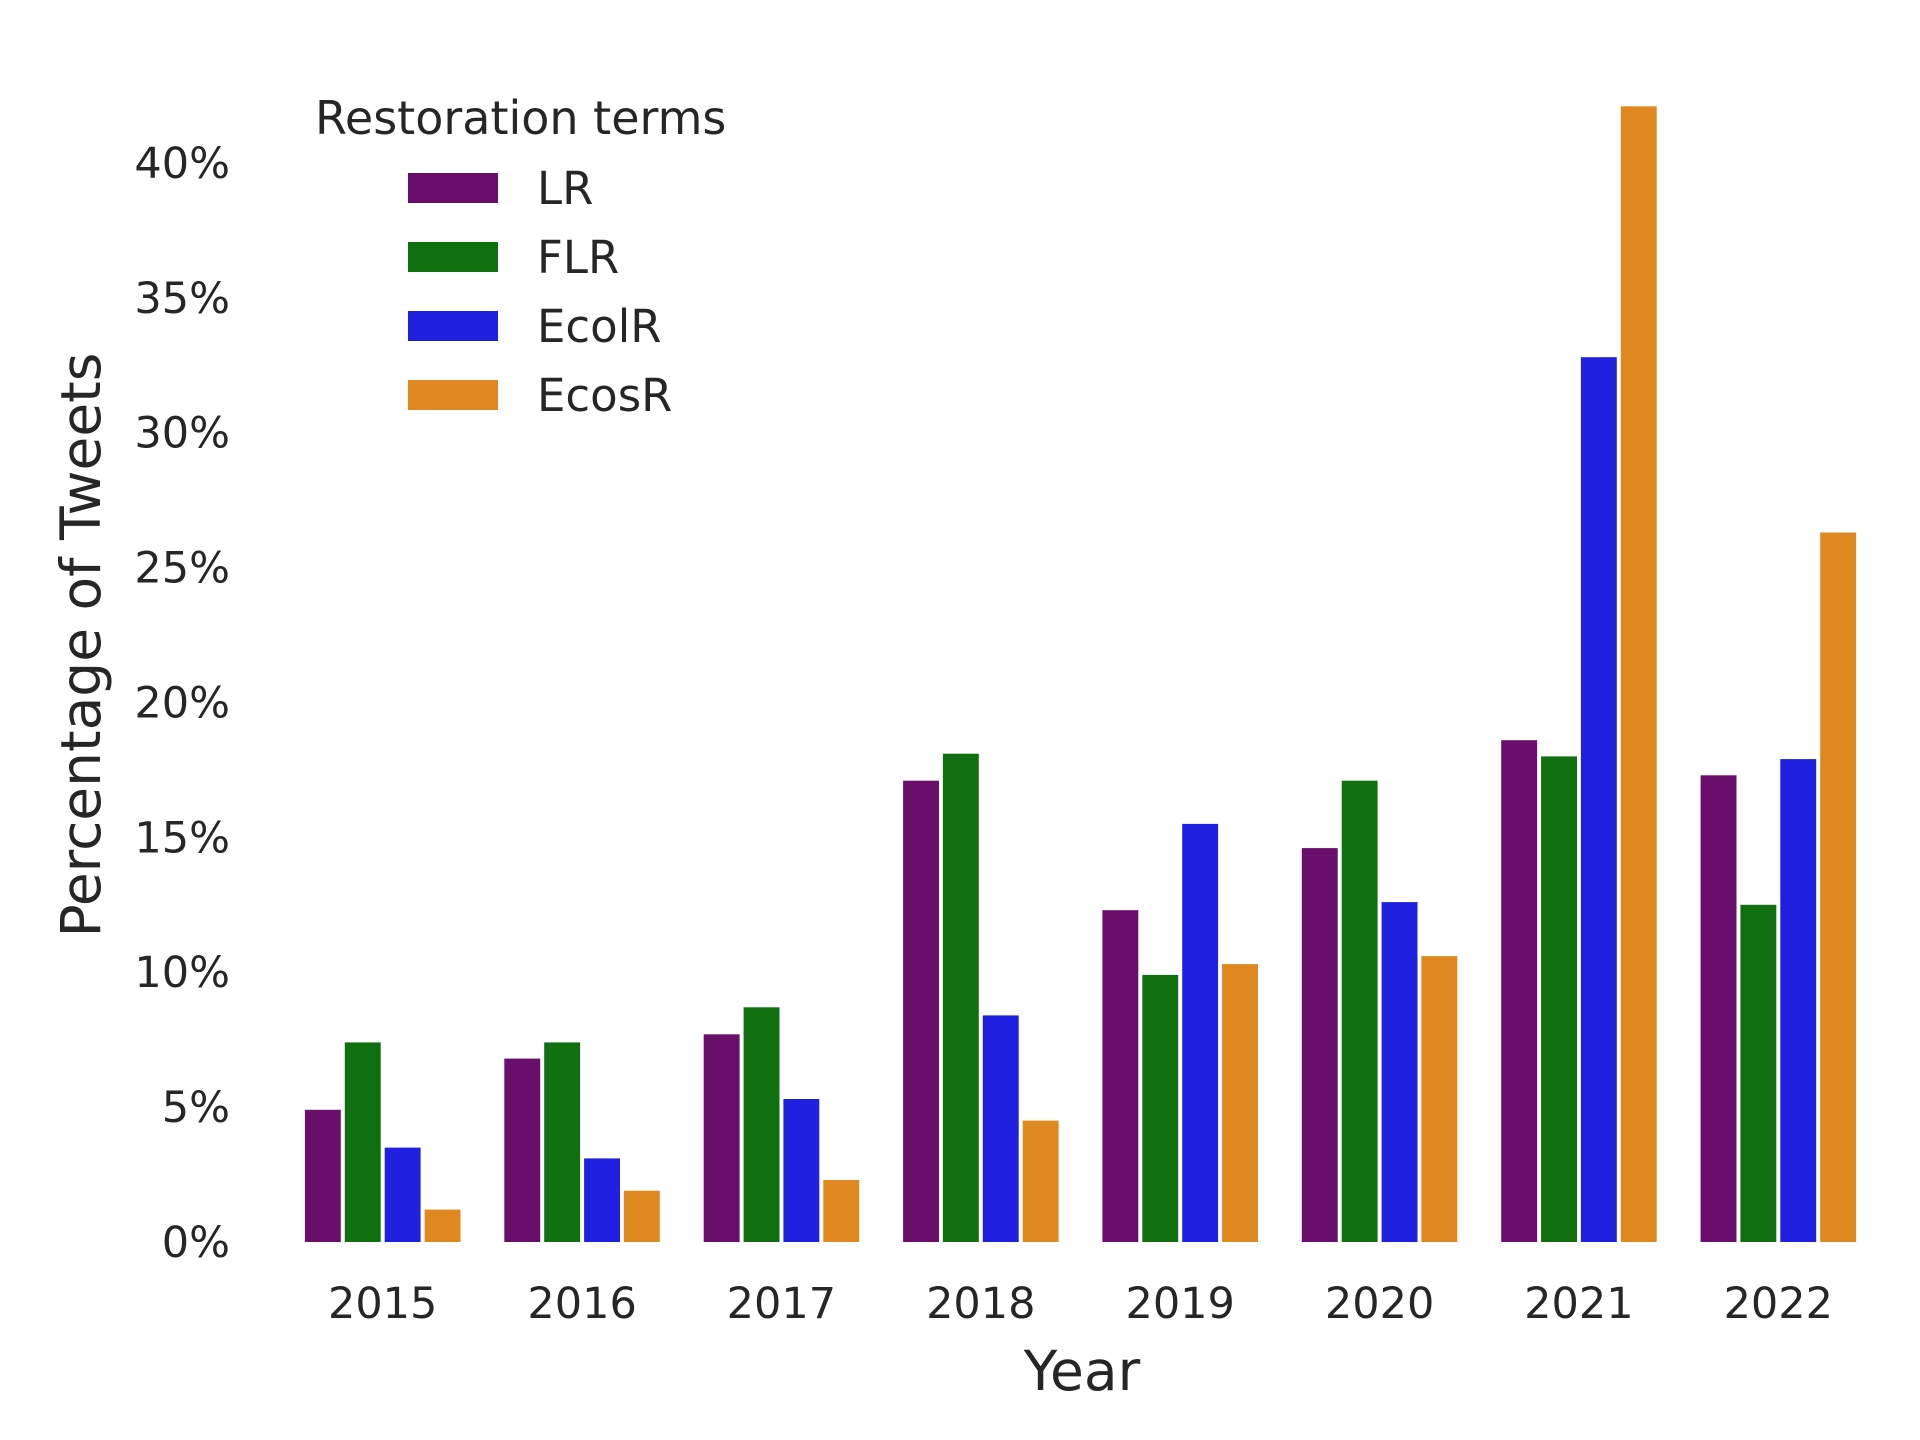 The height and width of the screenshot is (1440, 1920). What do you see at coordinates (781, 1304) in the screenshot?
I see `x-tick-label: 2017` at bounding box center [781, 1304].